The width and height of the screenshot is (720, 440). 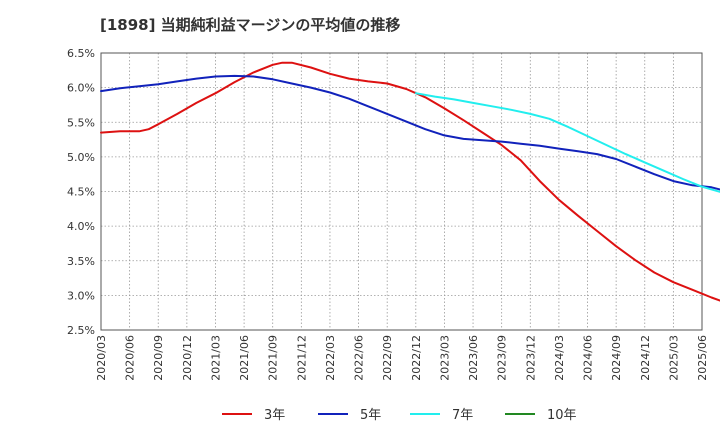 I want to click on x-tick-label: 2023/09, so click(x=502, y=358).